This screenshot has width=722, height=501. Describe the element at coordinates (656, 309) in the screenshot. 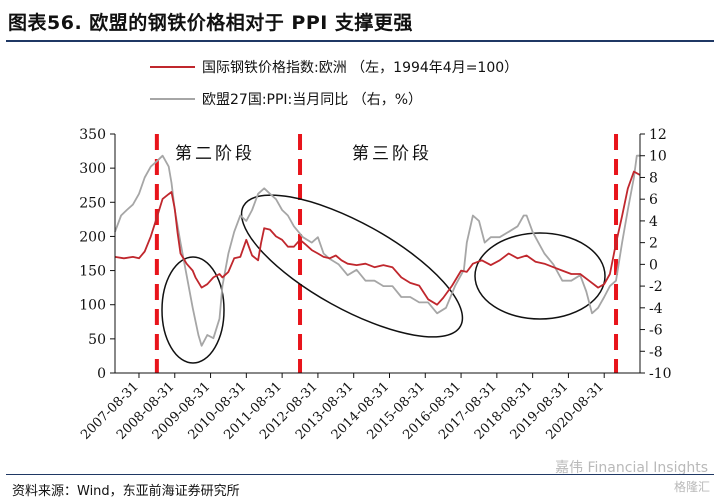

I see `y-right-tick-label: -4` at that location.